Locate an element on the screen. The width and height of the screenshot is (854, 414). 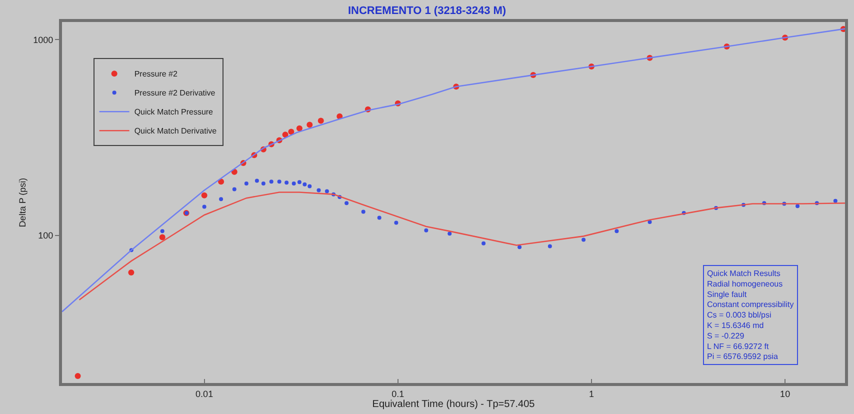
legend-label: Quick Match Pressure is located at coordinates (174, 112).